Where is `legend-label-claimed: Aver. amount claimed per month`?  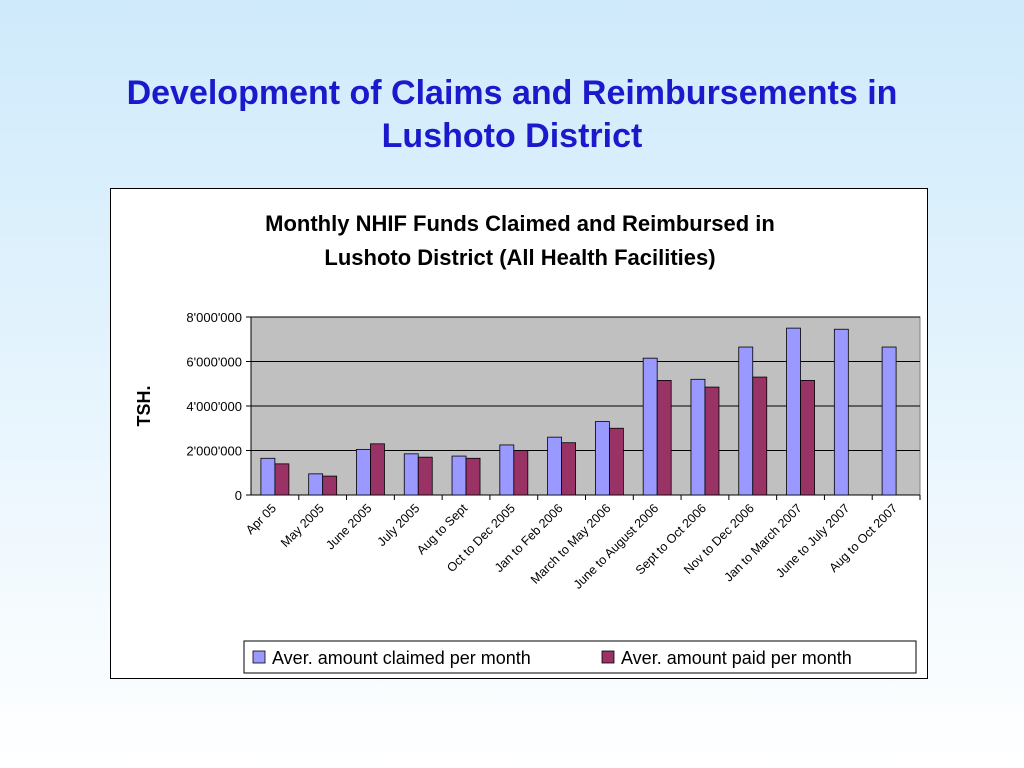 legend-label-claimed: Aver. amount claimed per month is located at coordinates (401, 658).